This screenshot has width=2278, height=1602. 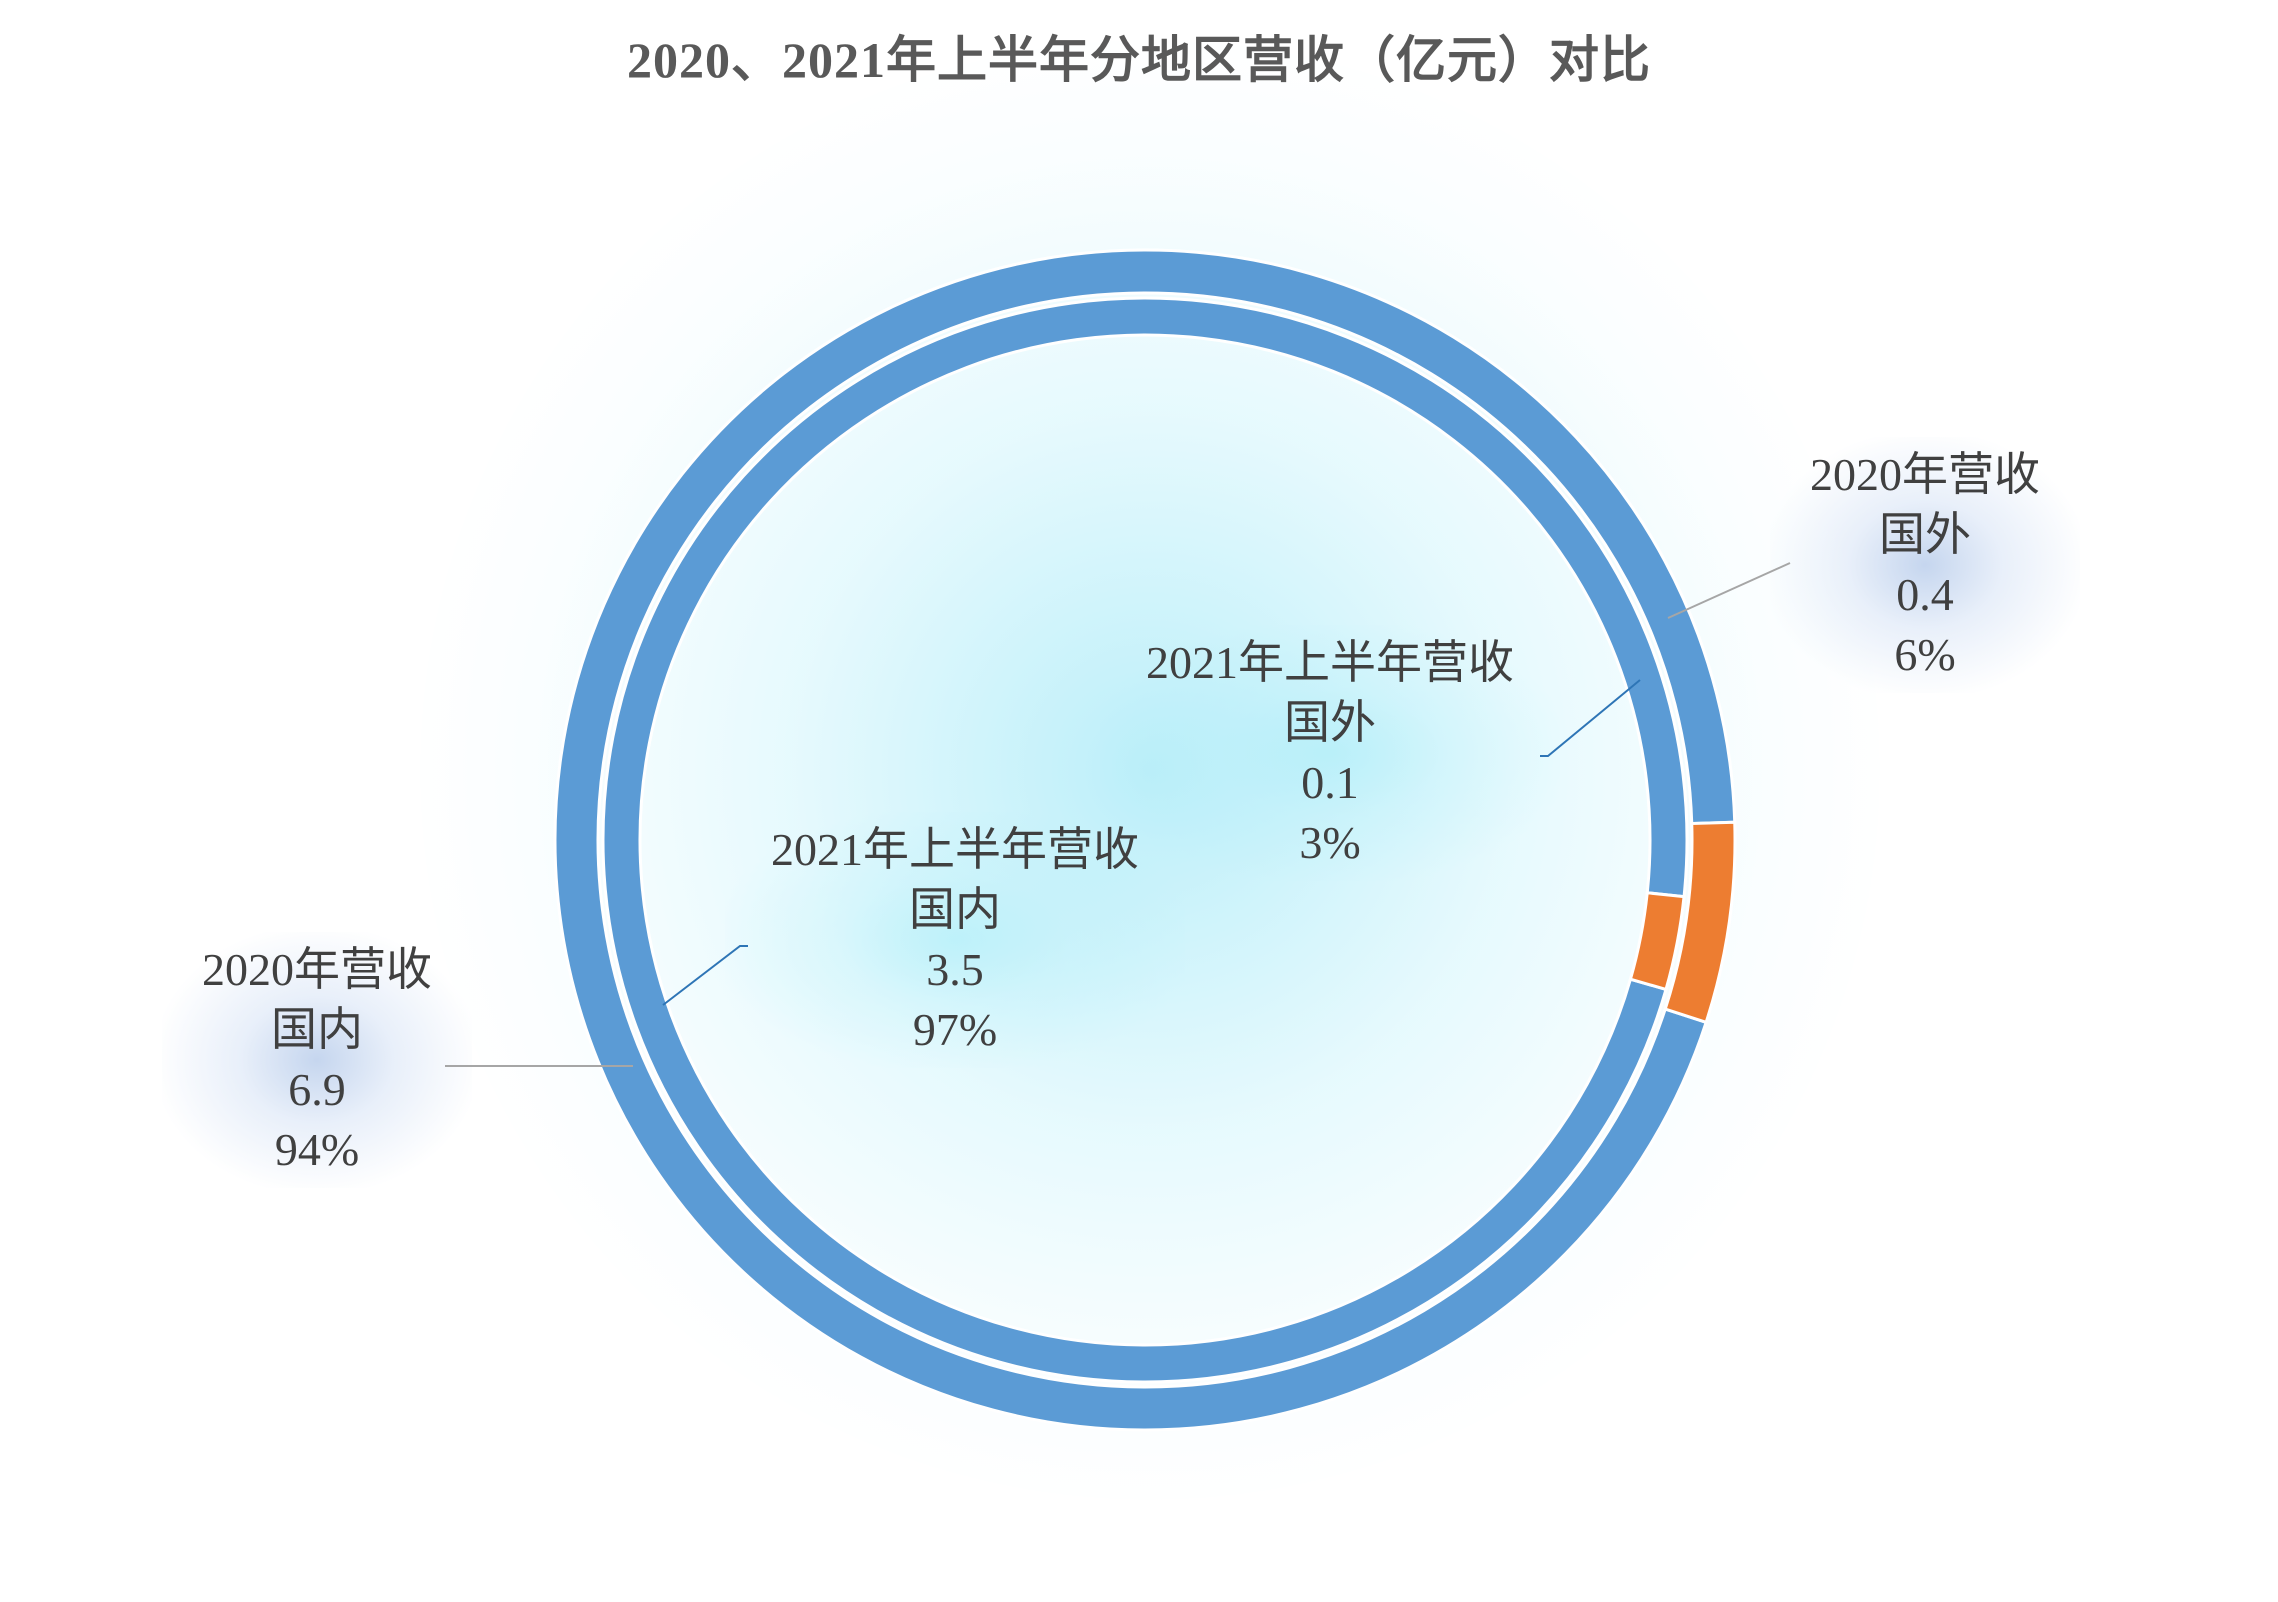 What do you see at coordinates (1925, 565) in the screenshot?
I see `data-label-2020-foreign: 2020年营收 国外 0.4 6%` at bounding box center [1925, 565].